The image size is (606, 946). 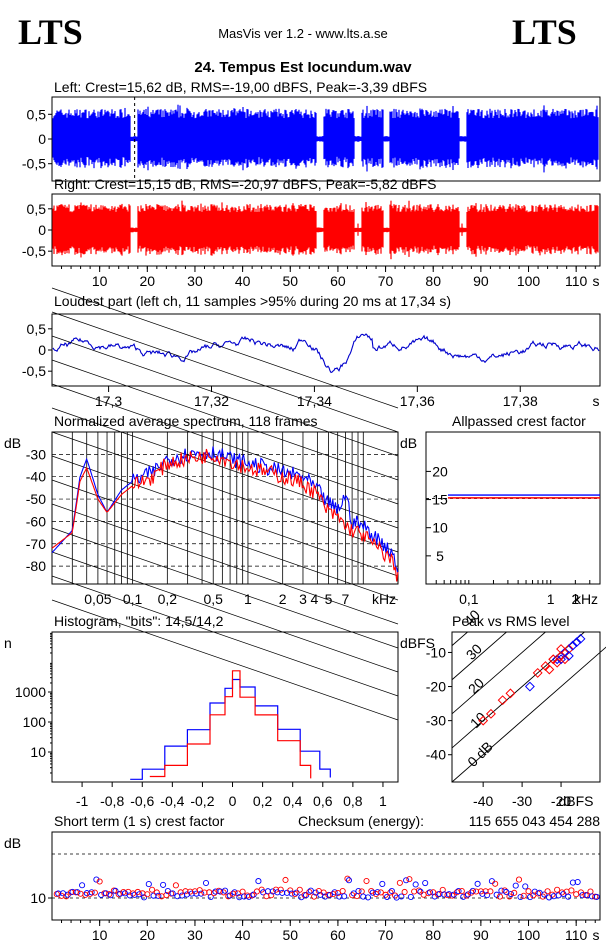 I want to click on crest-unit: kHz, so click(x=586, y=599).